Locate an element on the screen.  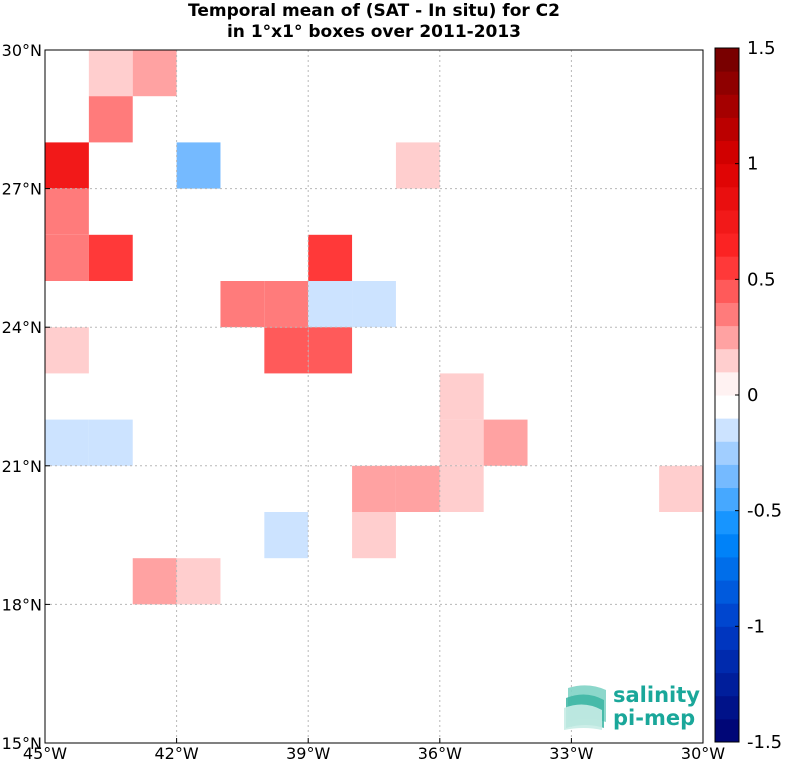
x-tick-label: 36°W is located at coordinates (440, 753).